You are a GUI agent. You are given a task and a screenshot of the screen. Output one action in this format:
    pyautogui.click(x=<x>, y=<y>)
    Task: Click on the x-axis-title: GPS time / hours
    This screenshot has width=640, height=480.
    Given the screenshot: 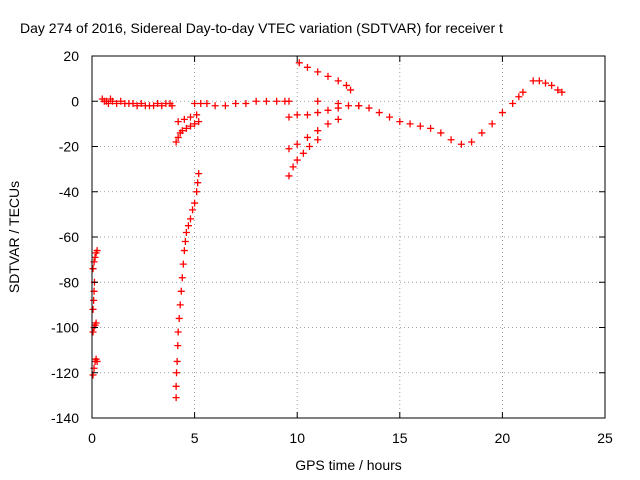 What is the action you would take?
    pyautogui.click(x=348, y=465)
    